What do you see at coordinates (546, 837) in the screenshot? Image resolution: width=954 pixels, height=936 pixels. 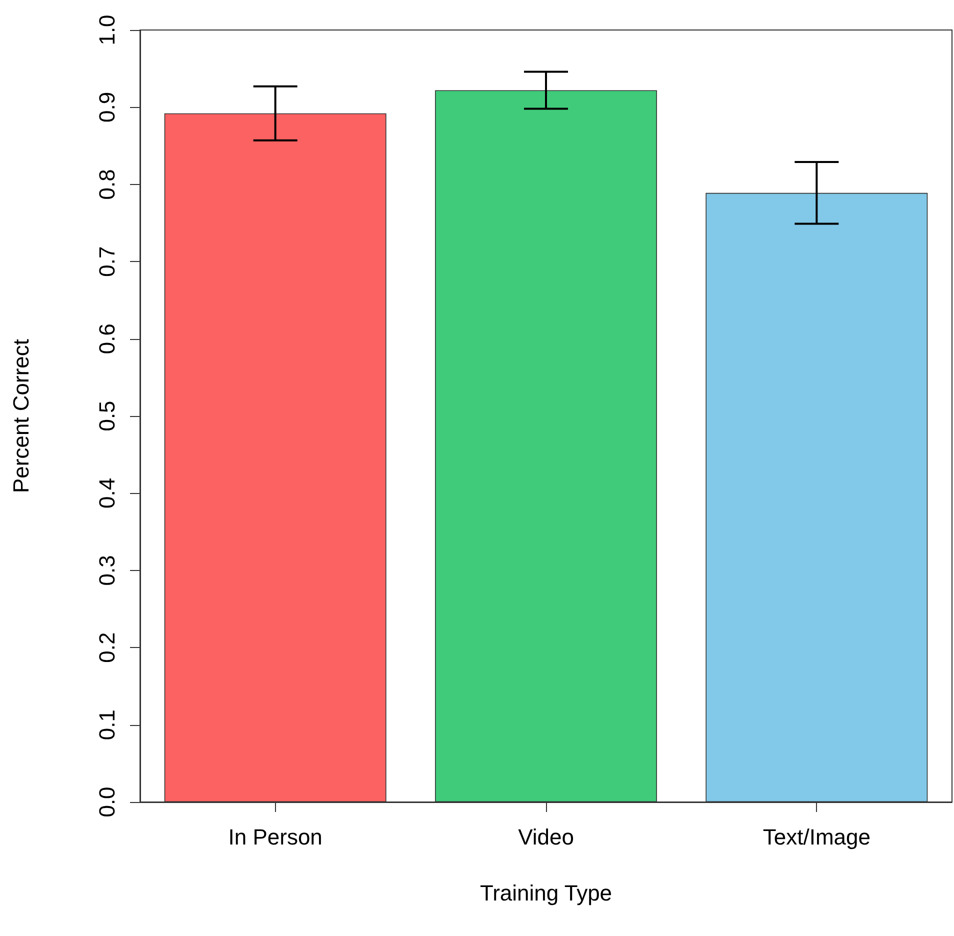 I see `x-tick-label: Video` at bounding box center [546, 837].